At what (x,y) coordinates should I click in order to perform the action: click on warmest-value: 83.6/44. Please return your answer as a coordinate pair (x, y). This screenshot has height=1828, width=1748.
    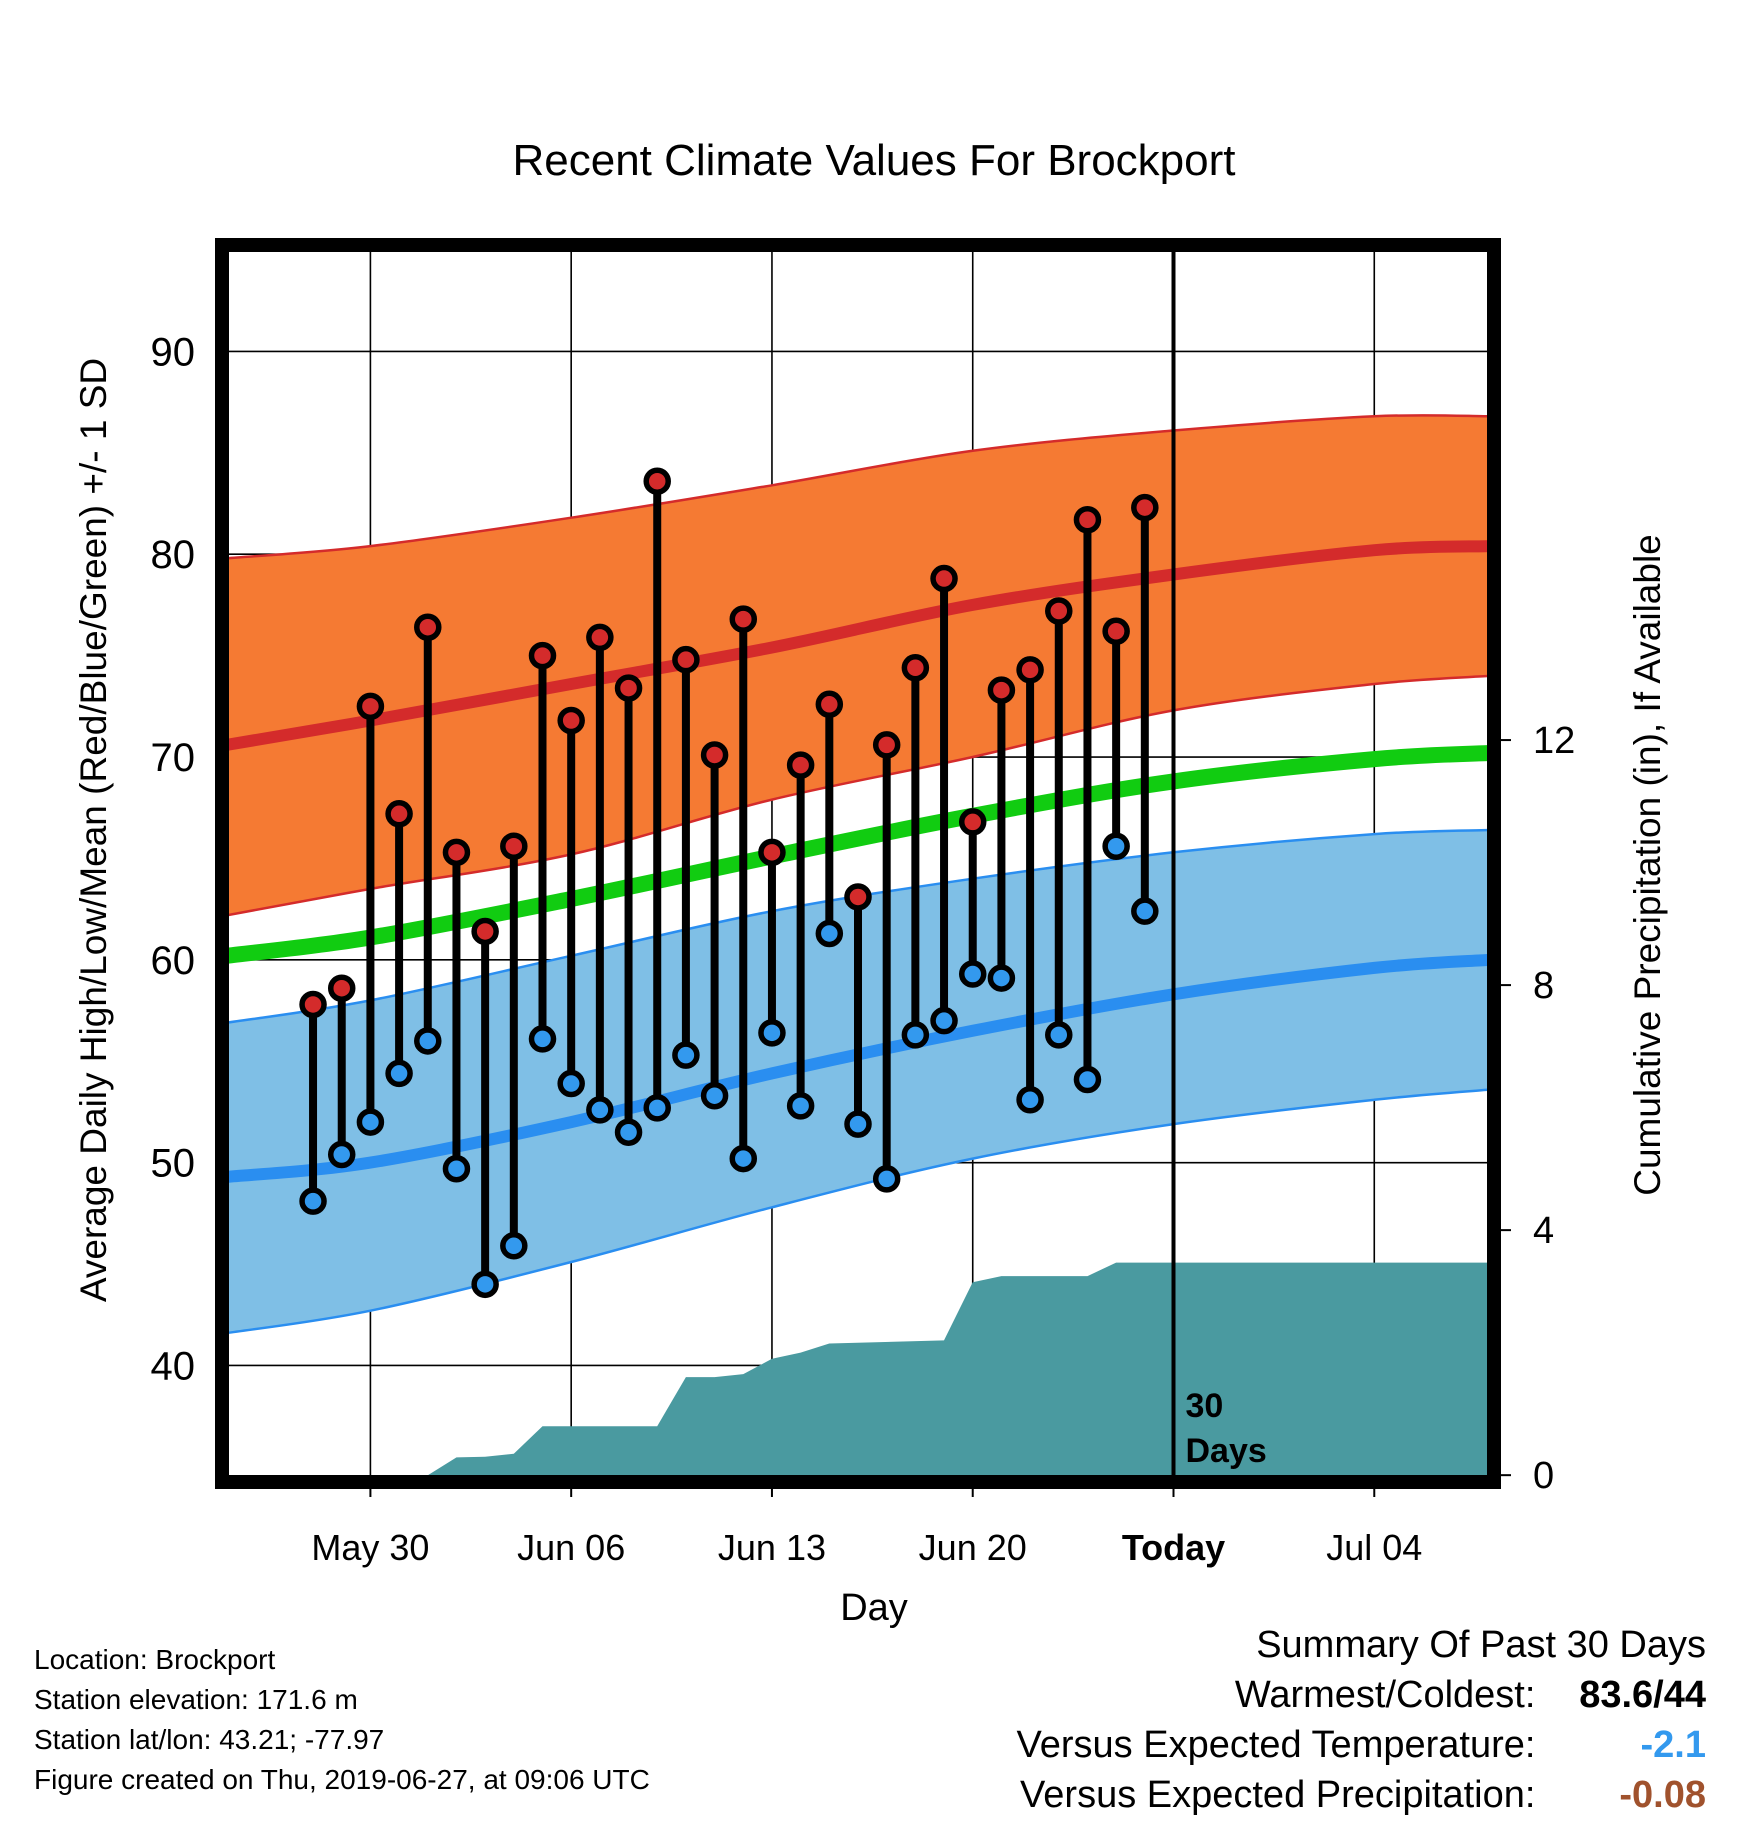
    Looking at the image, I should click on (1642, 1695).